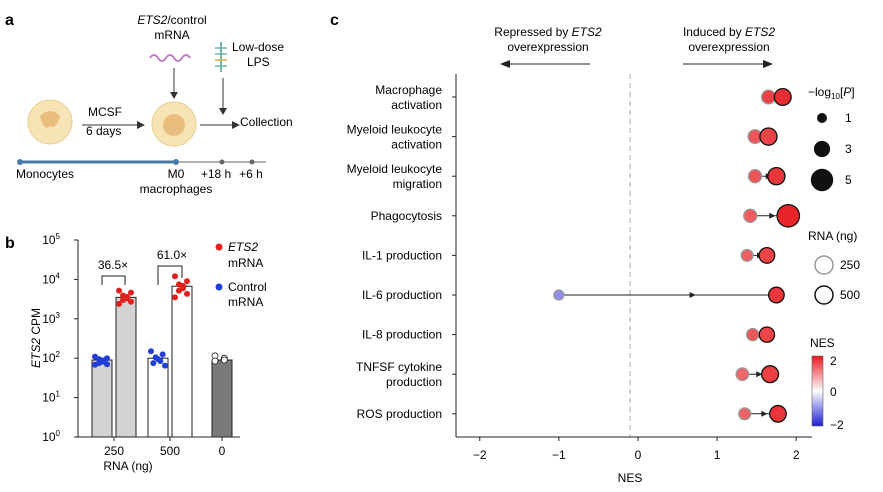 The width and height of the screenshot is (883, 492). What do you see at coordinates (45, 174) in the screenshot?
I see `monocytes-label: Monocytes` at bounding box center [45, 174].